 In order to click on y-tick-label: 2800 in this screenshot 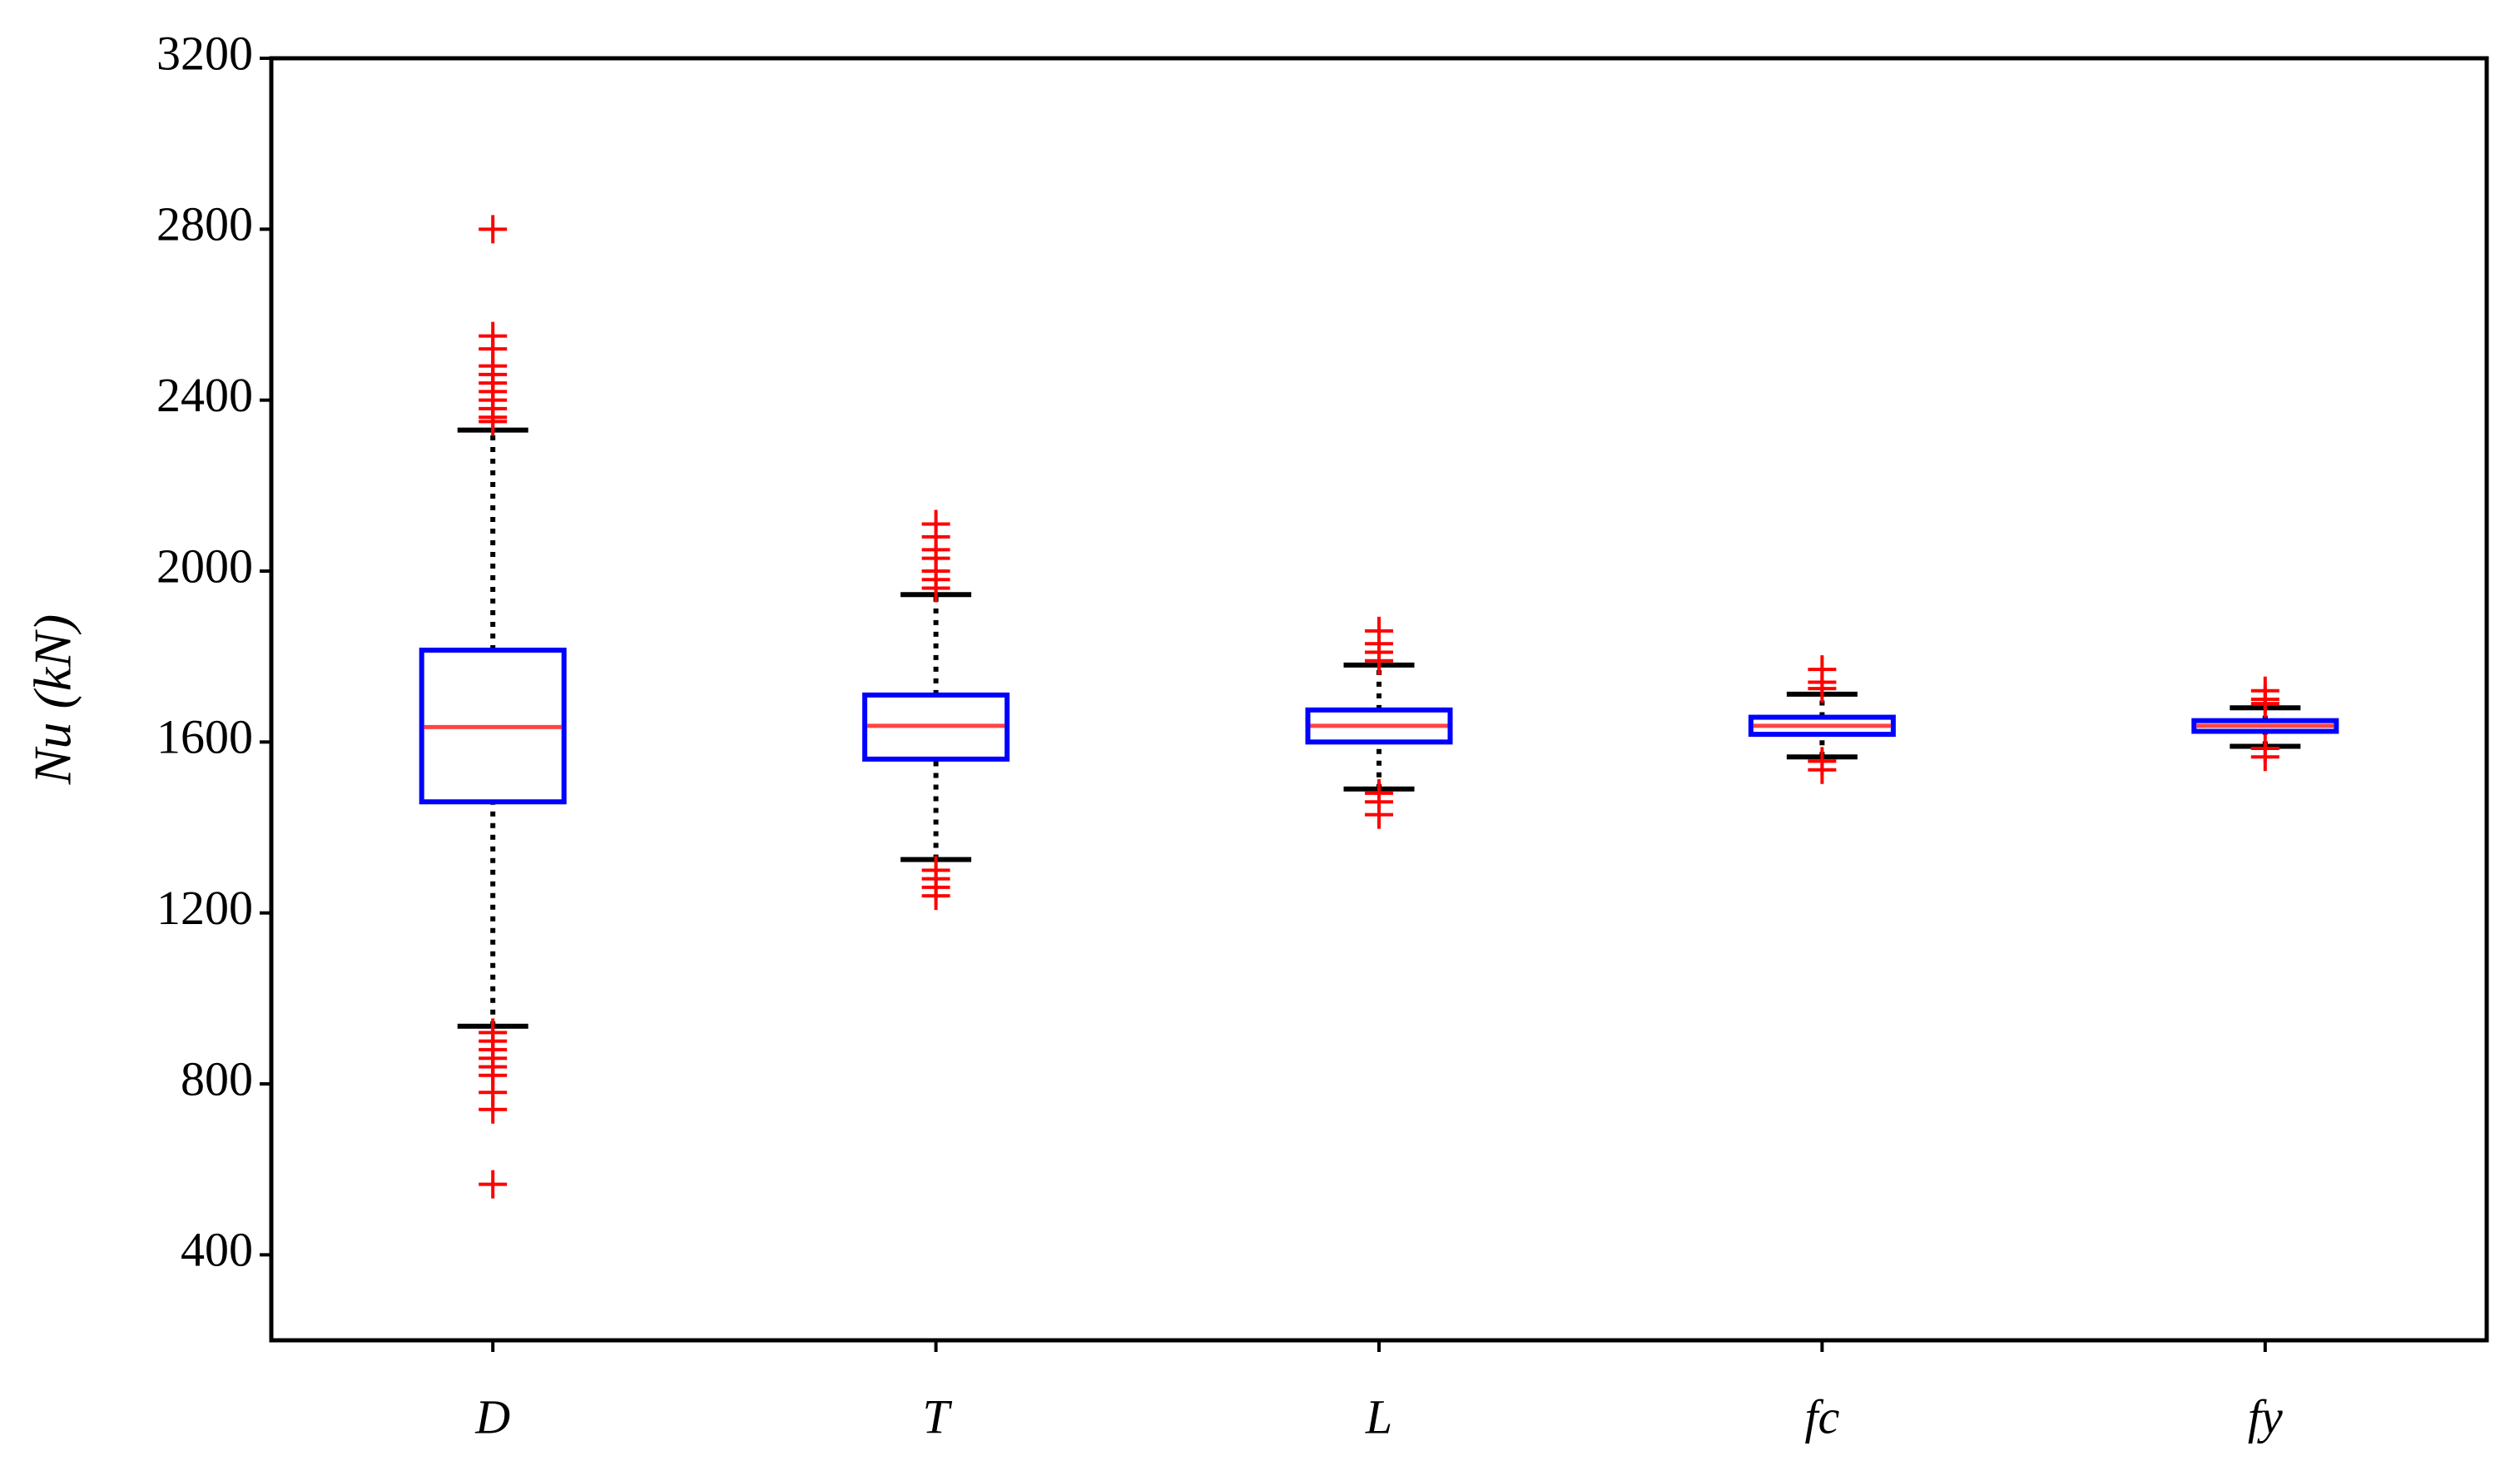, I will do `click(204, 224)`.